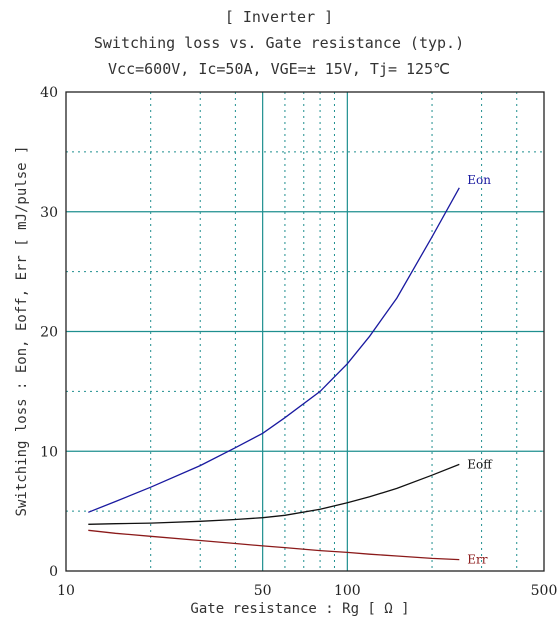 This screenshot has width=558, height=623. Describe the element at coordinates (49, 213) in the screenshot. I see `y-tick-label: 30` at that location.